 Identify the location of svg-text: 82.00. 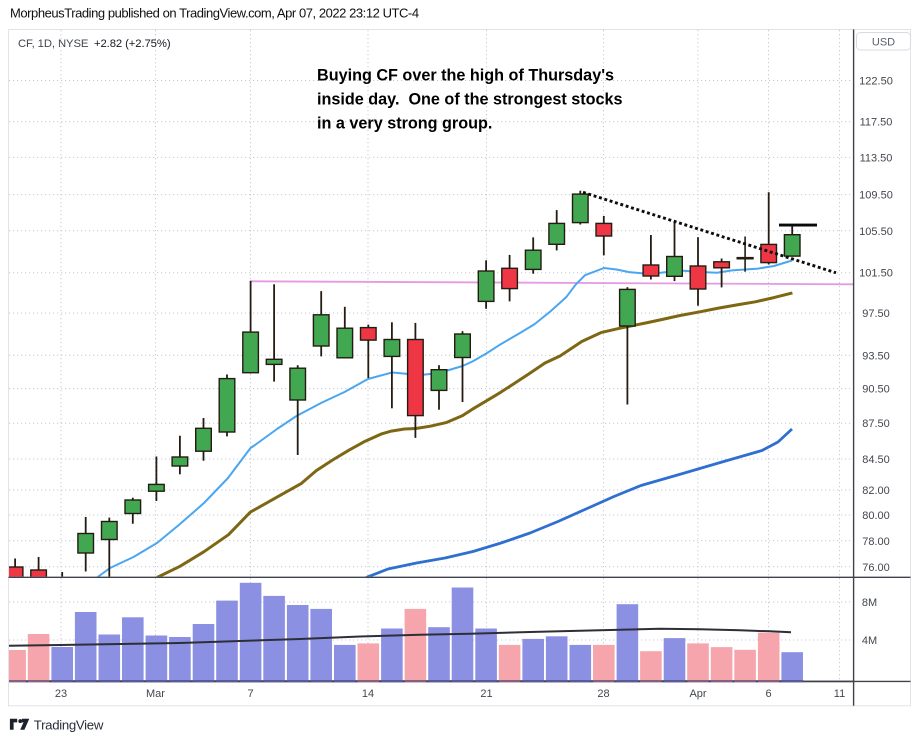
(876, 491).